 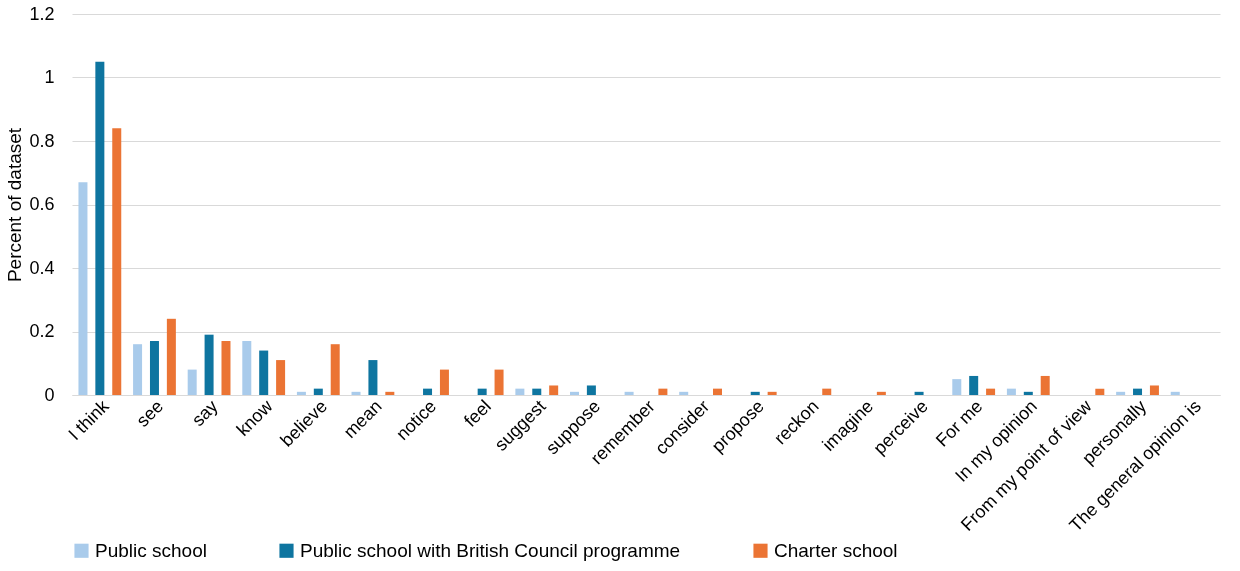 I want to click on y-tick-label: 1, so click(x=49, y=77).